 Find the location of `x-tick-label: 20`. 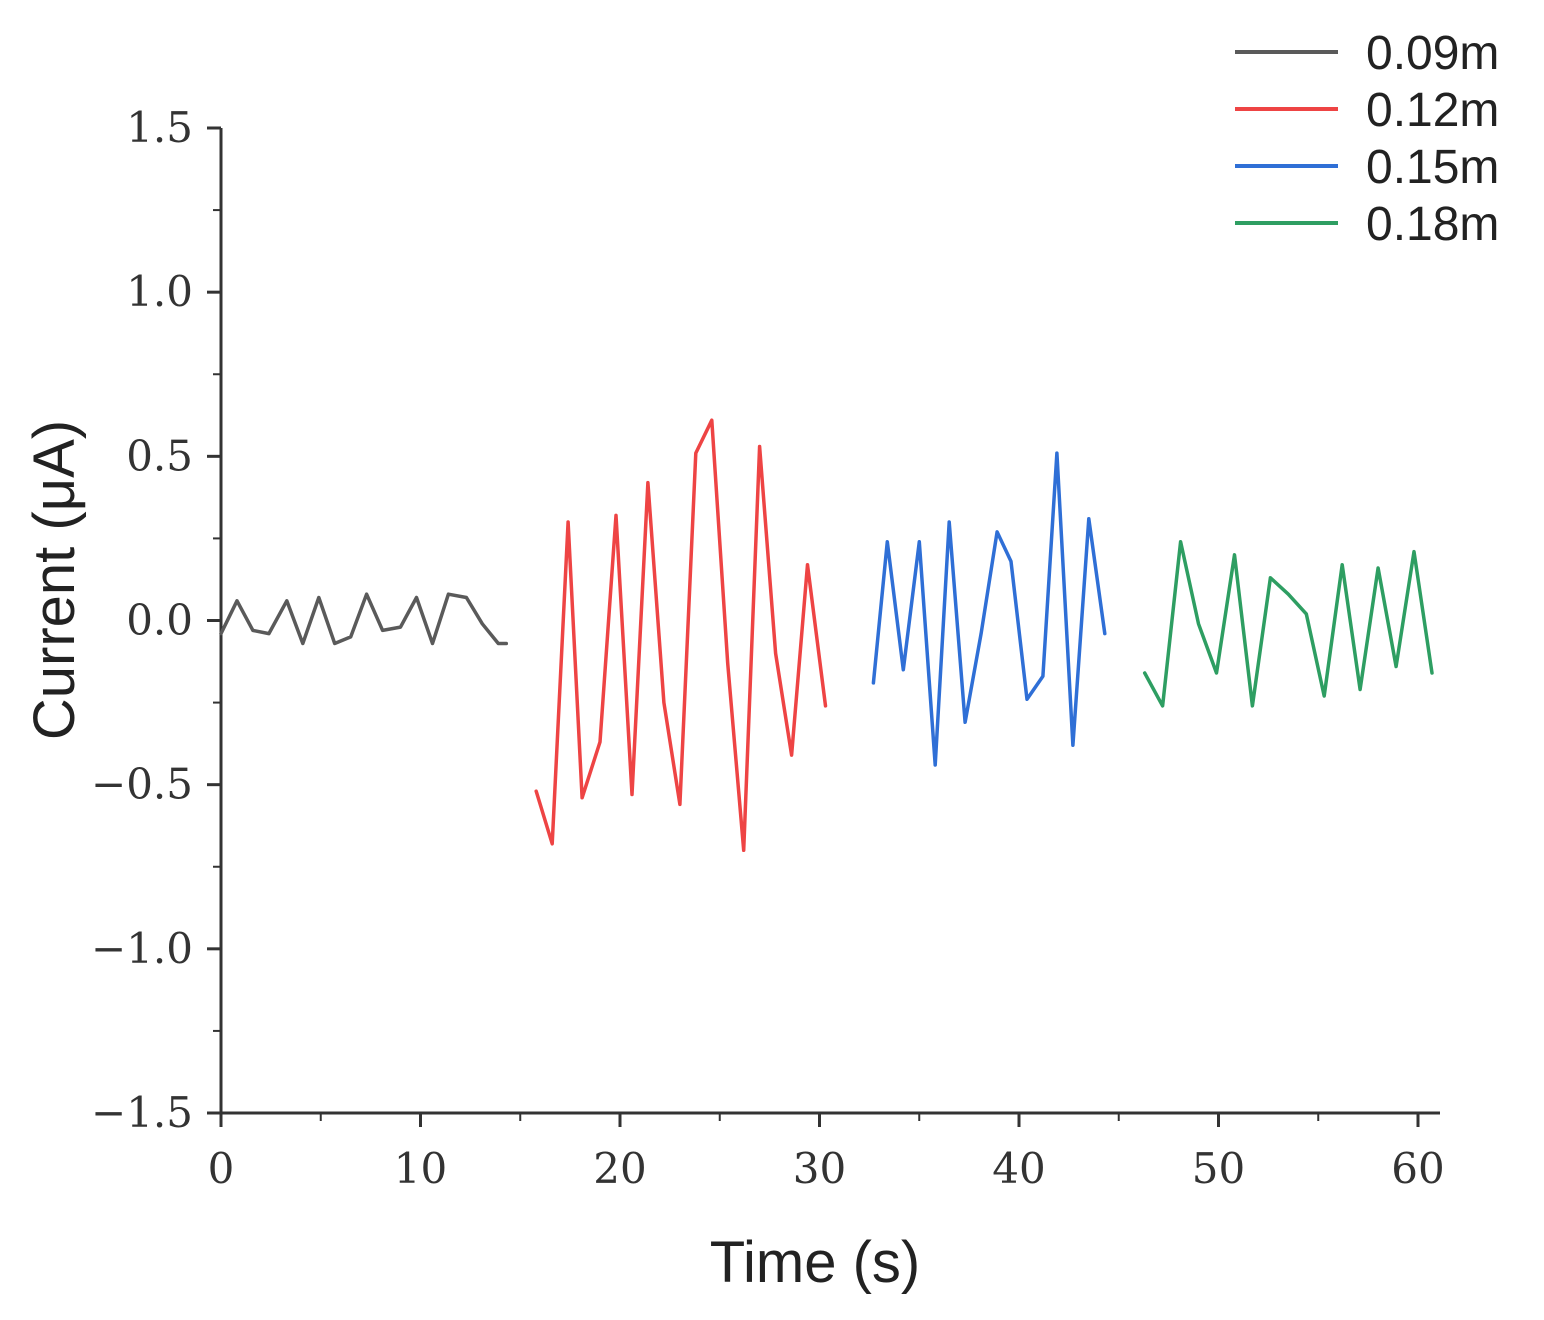

x-tick-label: 20 is located at coordinates (619, 1168).